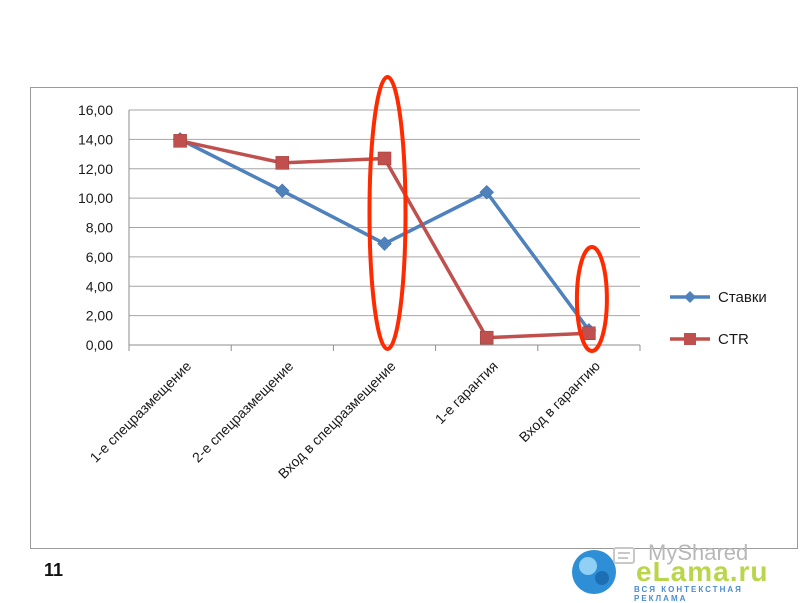 This screenshot has width=800, height=603. What do you see at coordinates (95, 169) in the screenshot?
I see `y-tick-label: 12,00` at bounding box center [95, 169].